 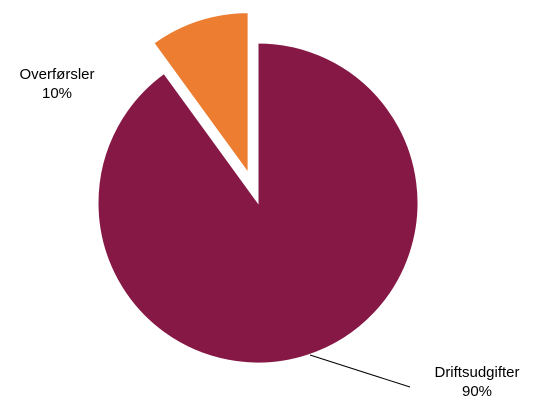 What do you see at coordinates (476, 372) in the screenshot?
I see `slice-label-driftsudgifter-name: Driftsudgifter` at bounding box center [476, 372].